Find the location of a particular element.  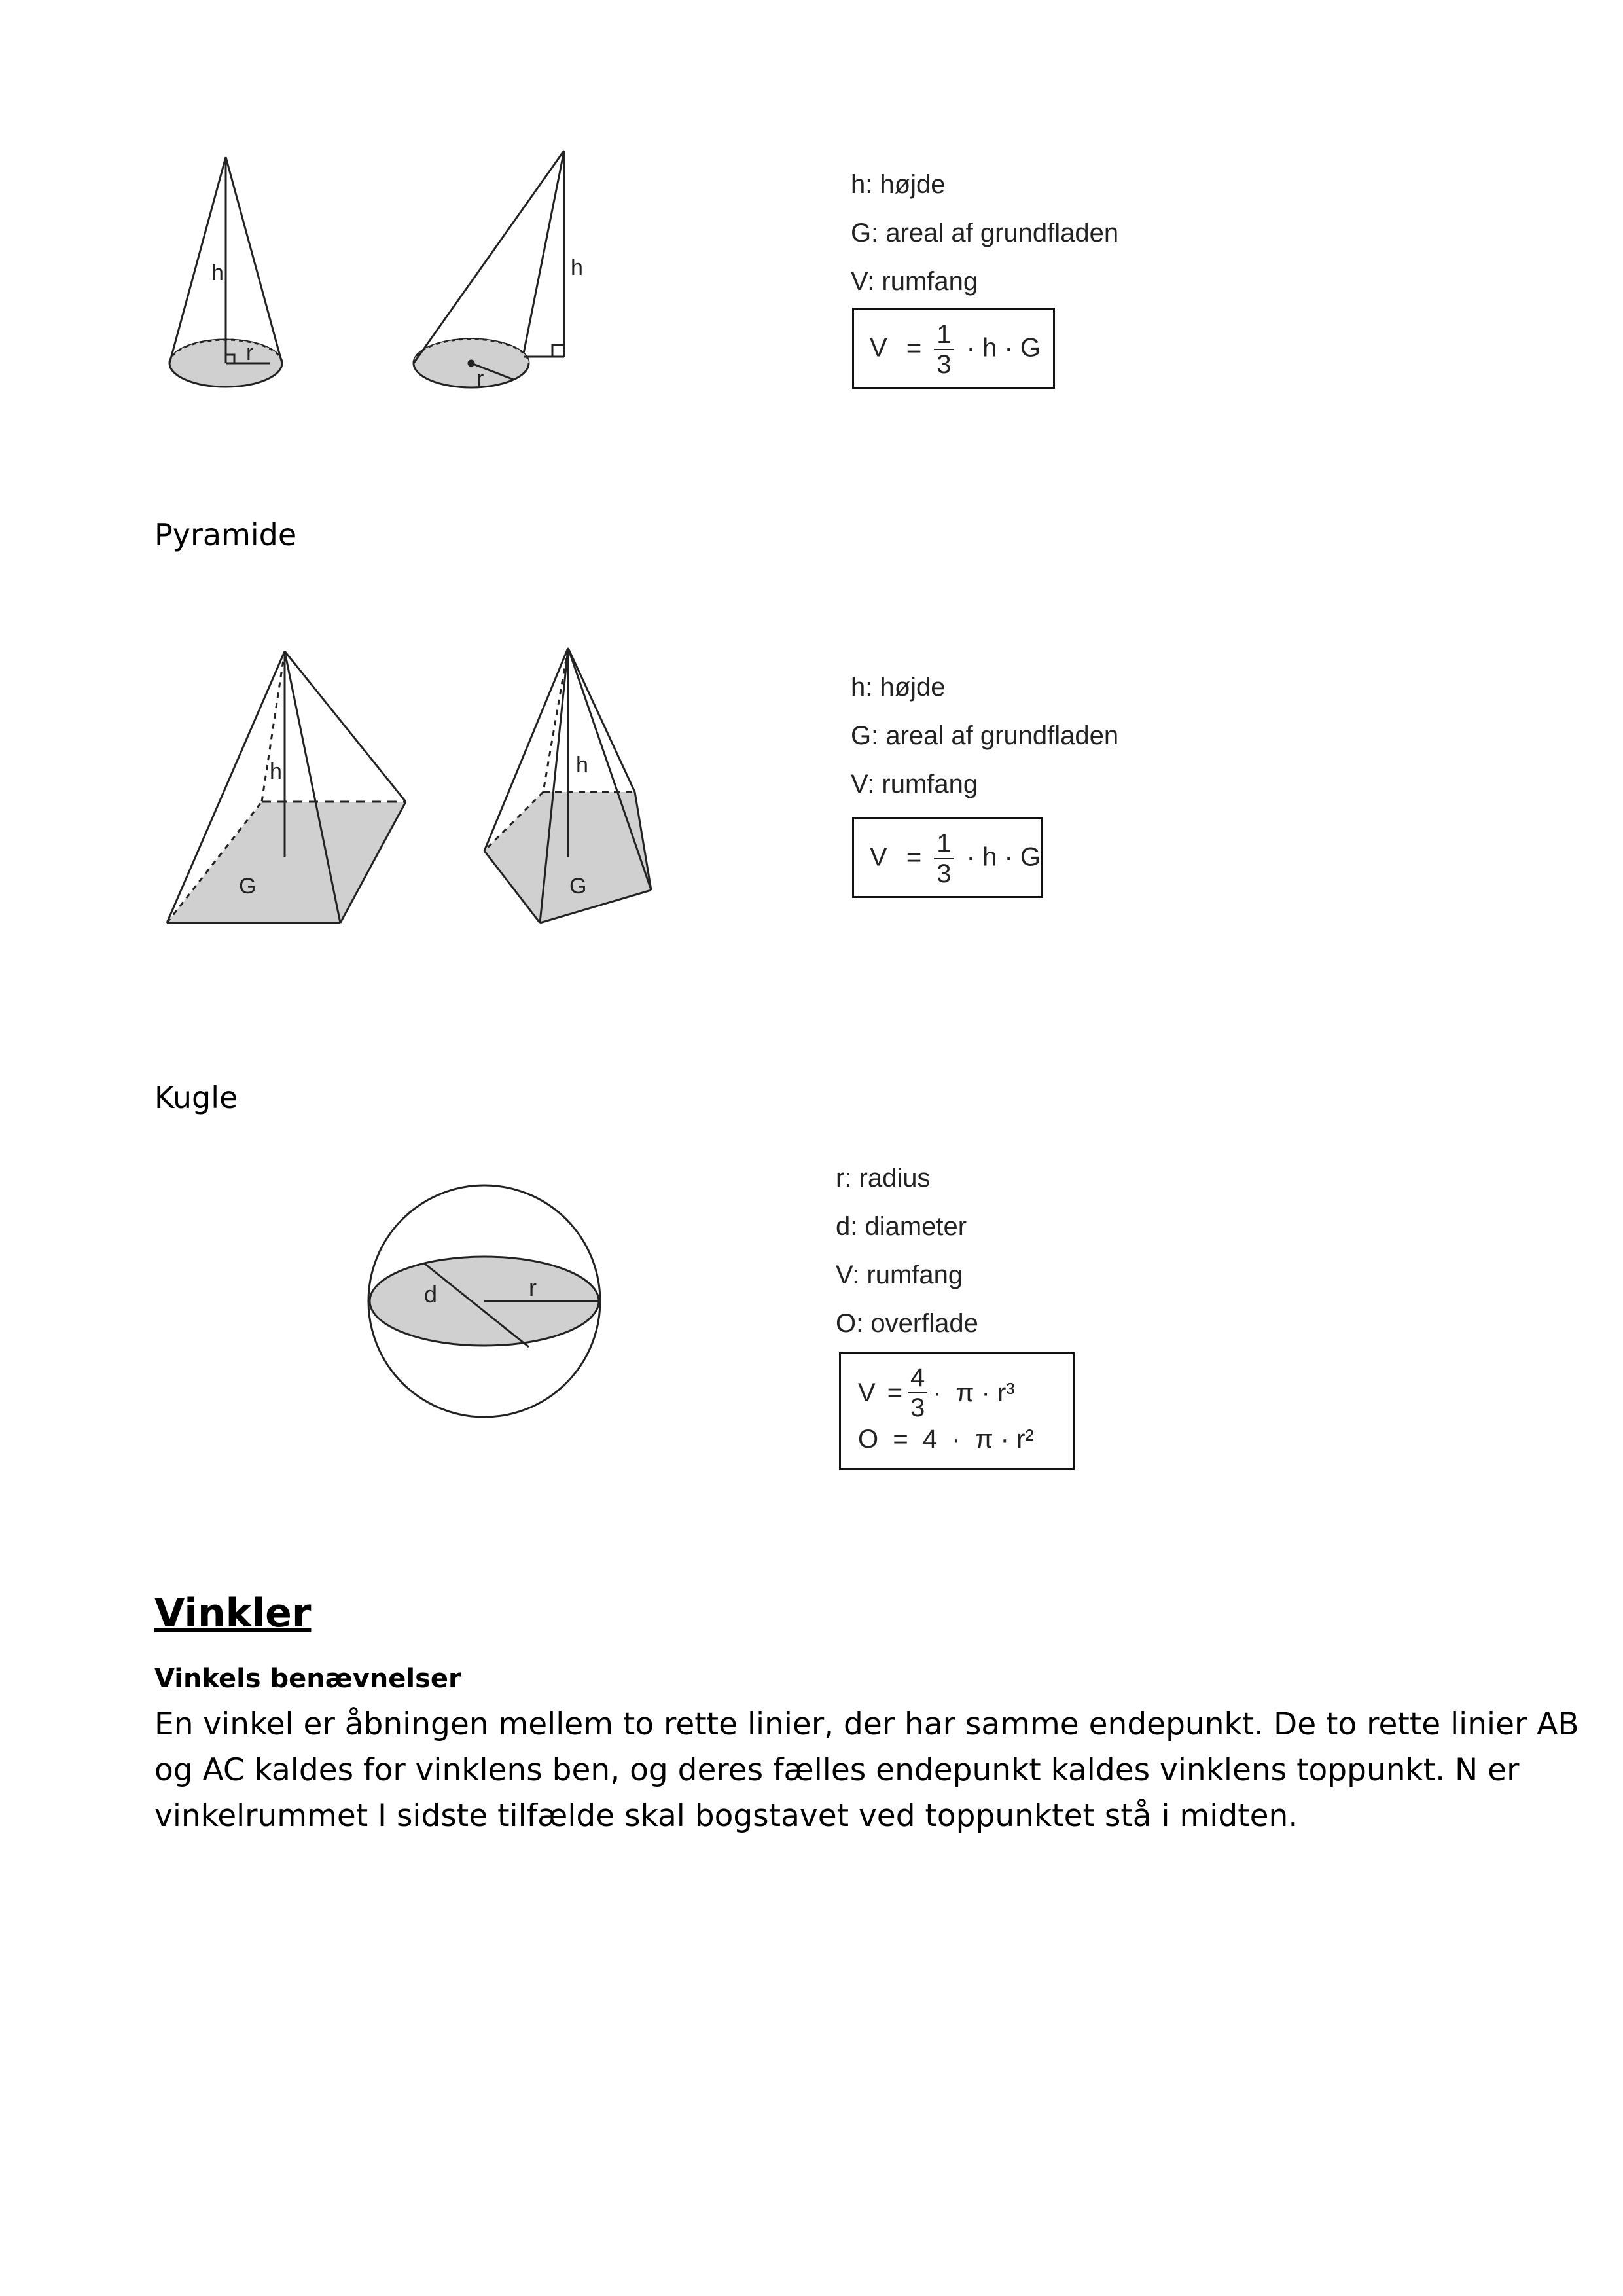

cone-legend-g: G: areal af grundfladen is located at coordinates (985, 233).